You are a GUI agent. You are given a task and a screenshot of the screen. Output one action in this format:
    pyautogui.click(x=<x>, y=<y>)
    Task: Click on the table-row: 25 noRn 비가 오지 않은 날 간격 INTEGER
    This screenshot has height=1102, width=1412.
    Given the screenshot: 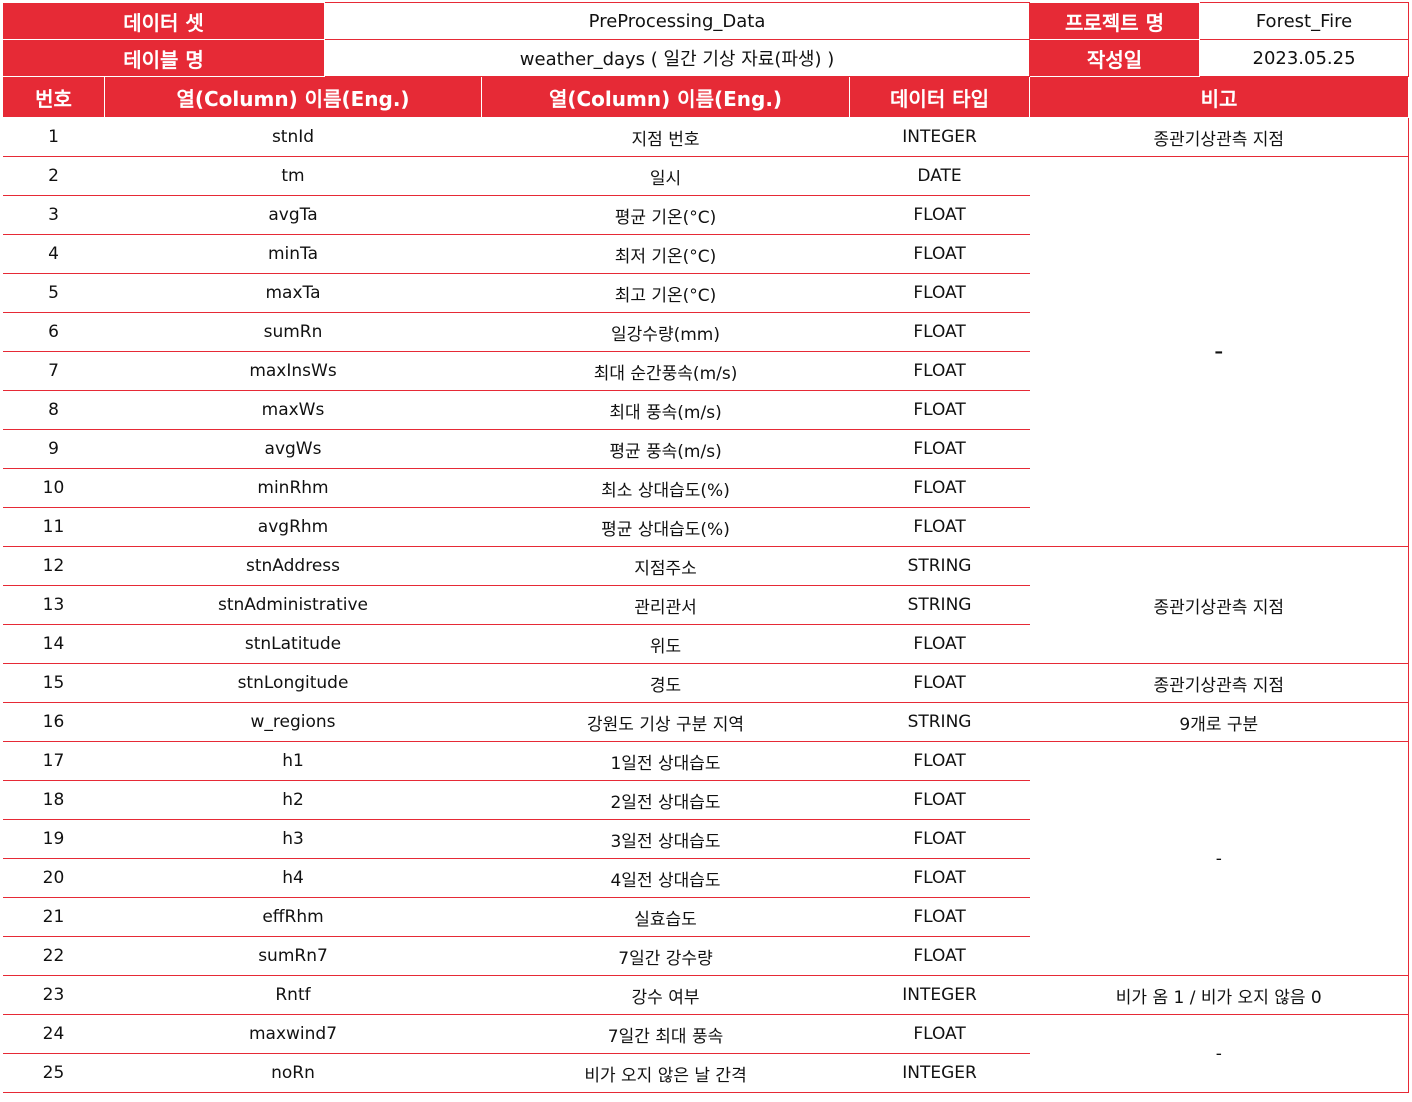 What is the action you would take?
    pyautogui.click(x=705, y=1073)
    